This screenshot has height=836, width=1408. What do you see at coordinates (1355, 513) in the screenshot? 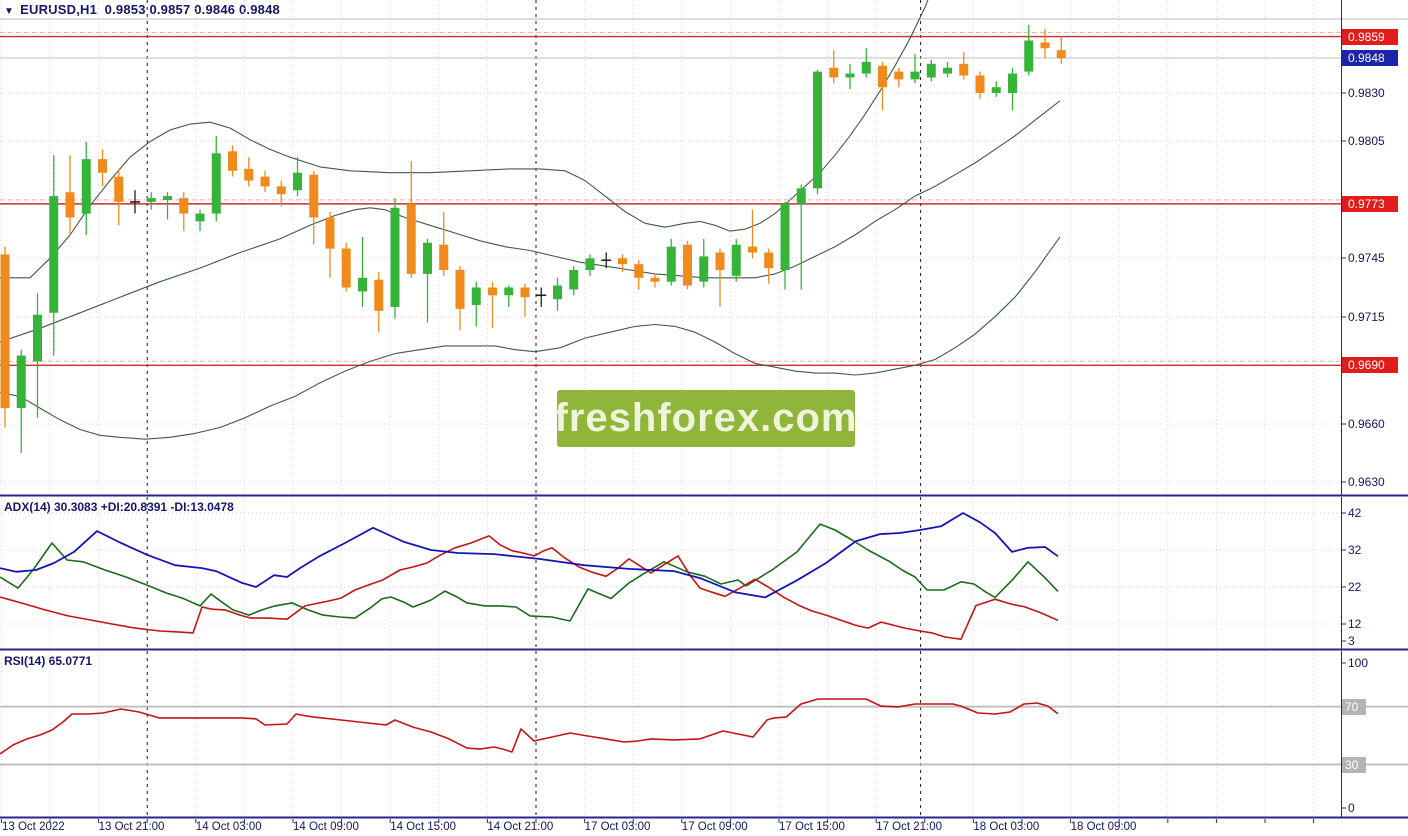
I see `axis-label: 42` at bounding box center [1355, 513].